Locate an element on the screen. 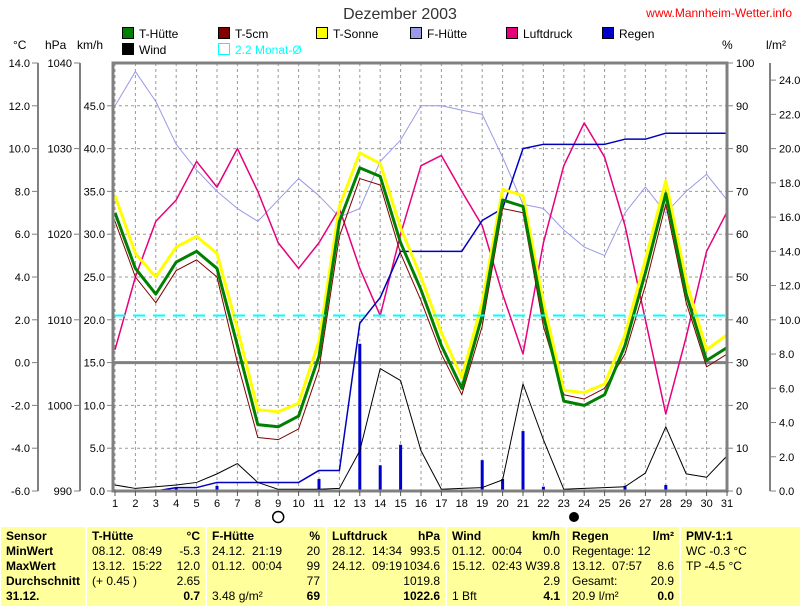 The width and height of the screenshot is (800, 610). axis-tick-label: 27 is located at coordinates (645, 504).